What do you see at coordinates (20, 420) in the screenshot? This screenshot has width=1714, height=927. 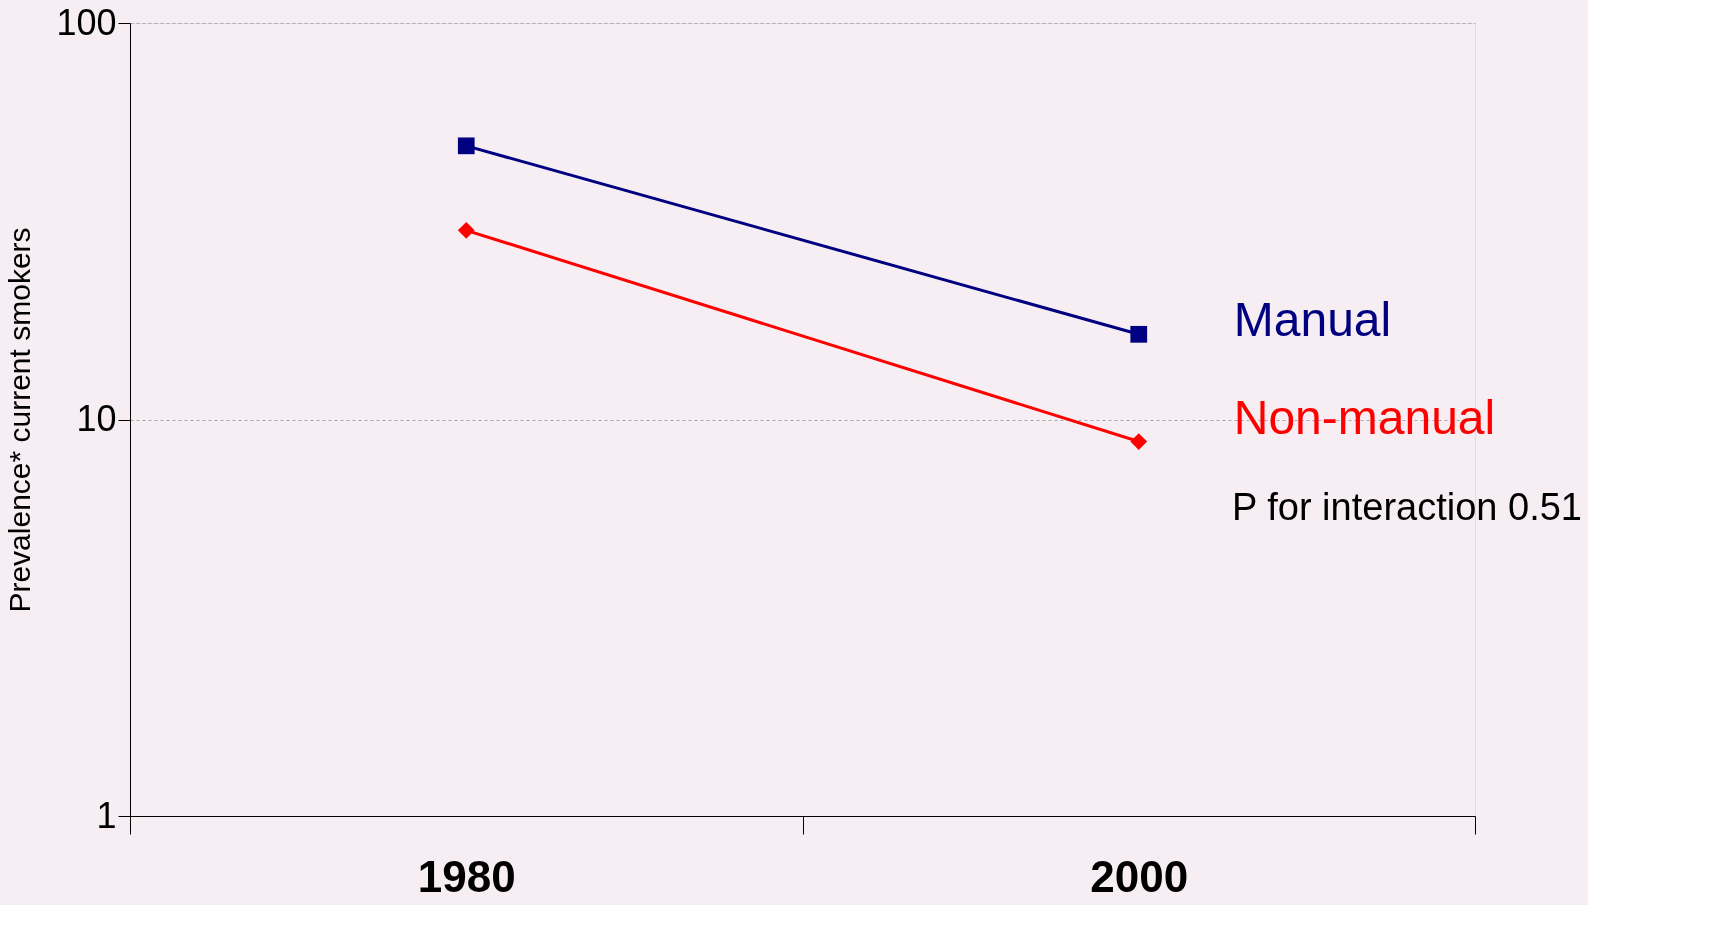 I see `y-axis-title: Prevalence* current smokers` at bounding box center [20, 420].